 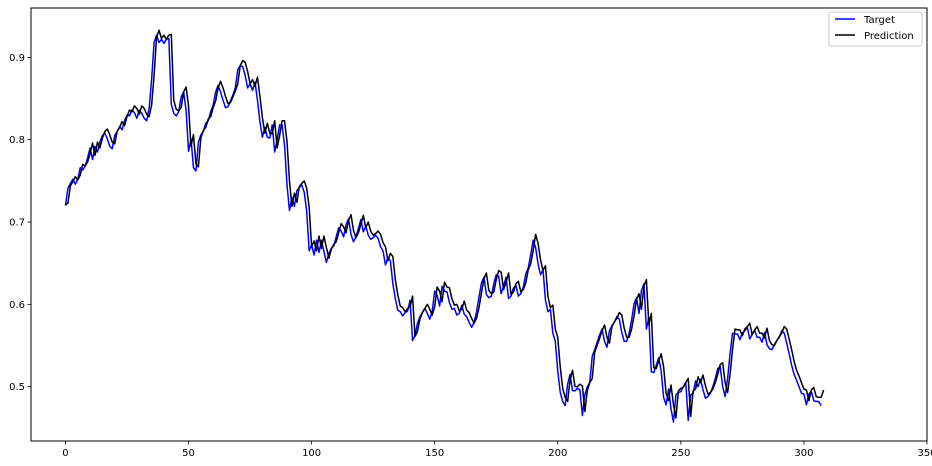 I want to click on y-tick-label: 0.5, so click(x=17, y=387).